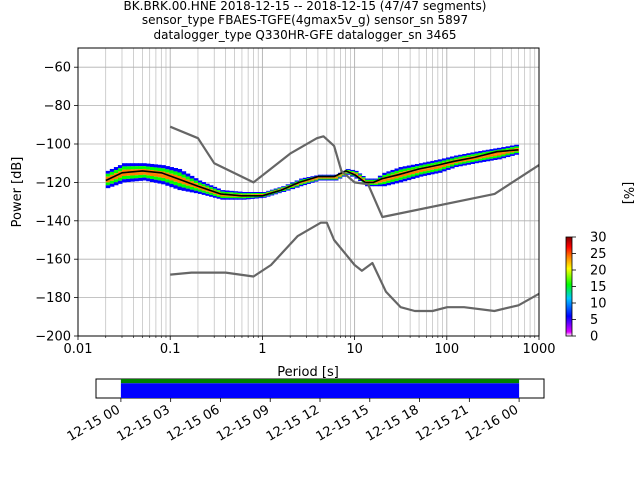 This screenshot has width=640, height=480. Describe the element at coordinates (243, 423) in the screenshot. I see `timeline-tick-label: 12-15 09` at that location.